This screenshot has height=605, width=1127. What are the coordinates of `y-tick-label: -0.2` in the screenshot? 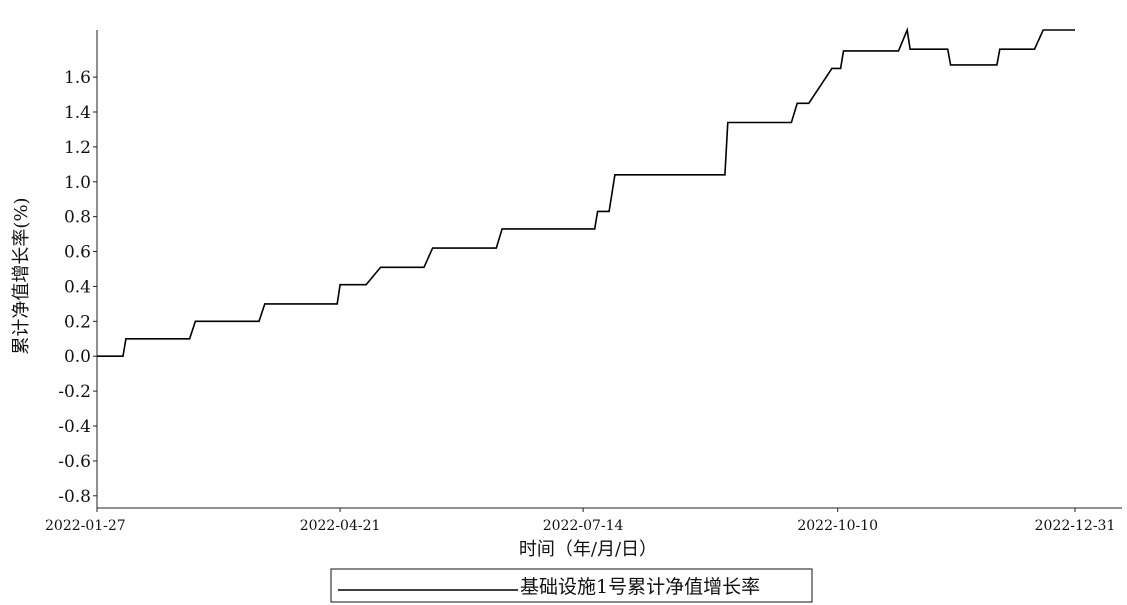 It's located at (74, 392).